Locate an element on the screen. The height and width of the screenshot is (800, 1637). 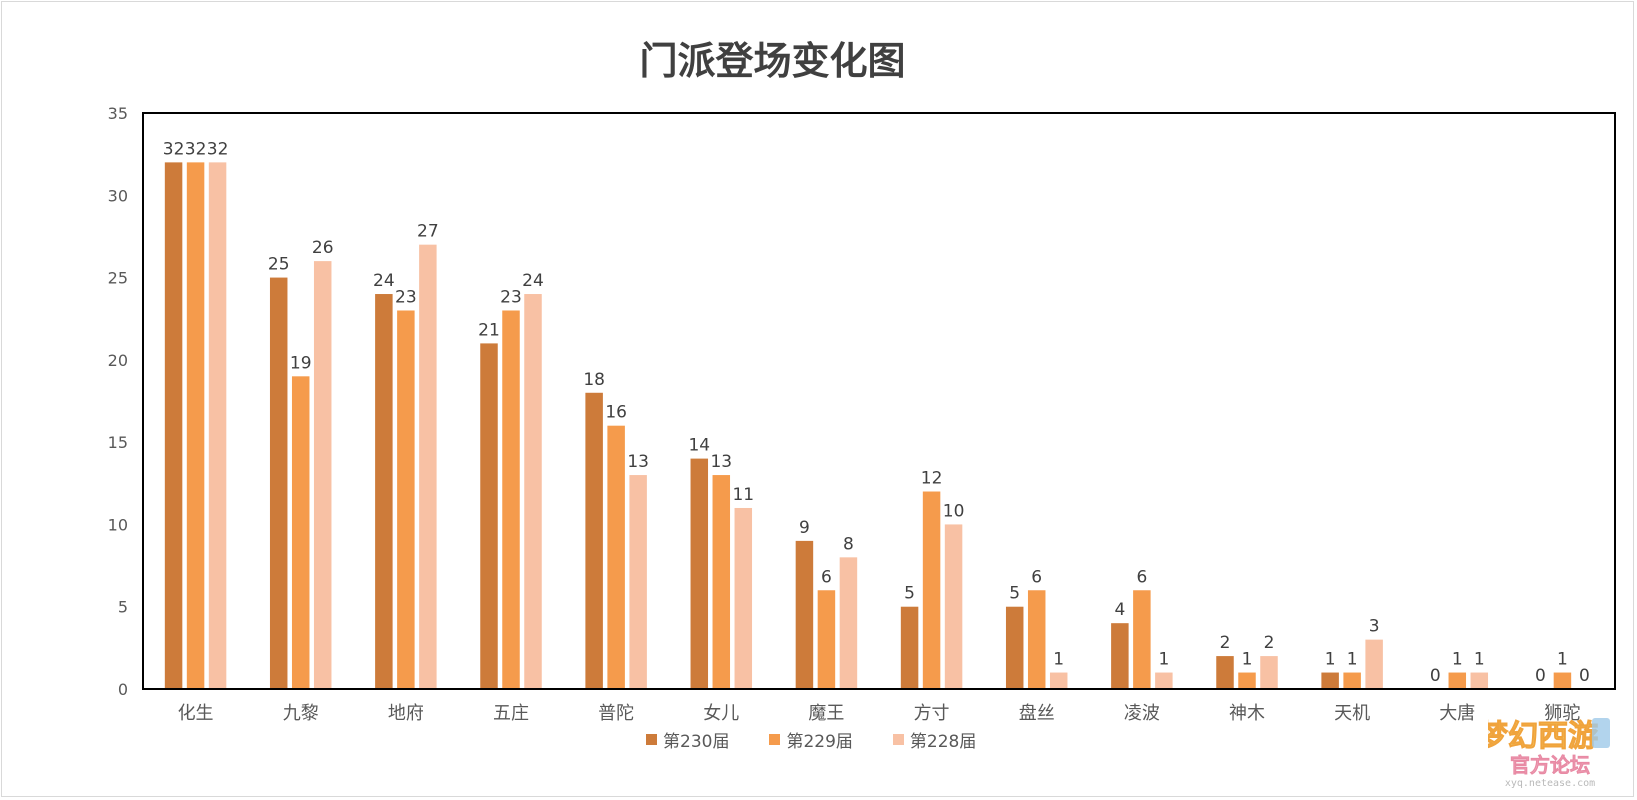
data-label: 2 is located at coordinates (1225, 643).